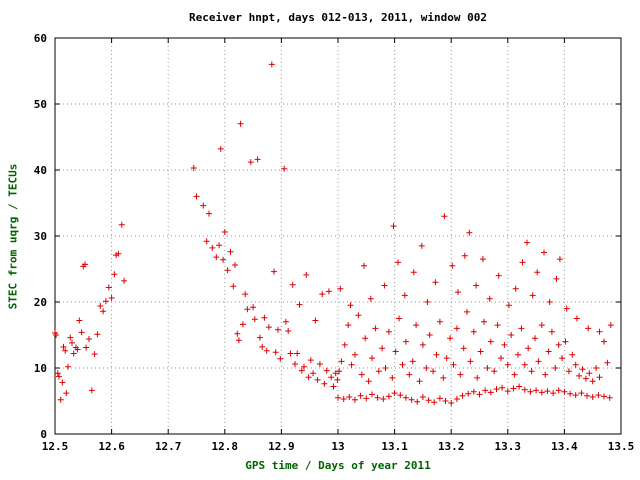  I want to click on y-tick-label: 50, so click(40, 104).